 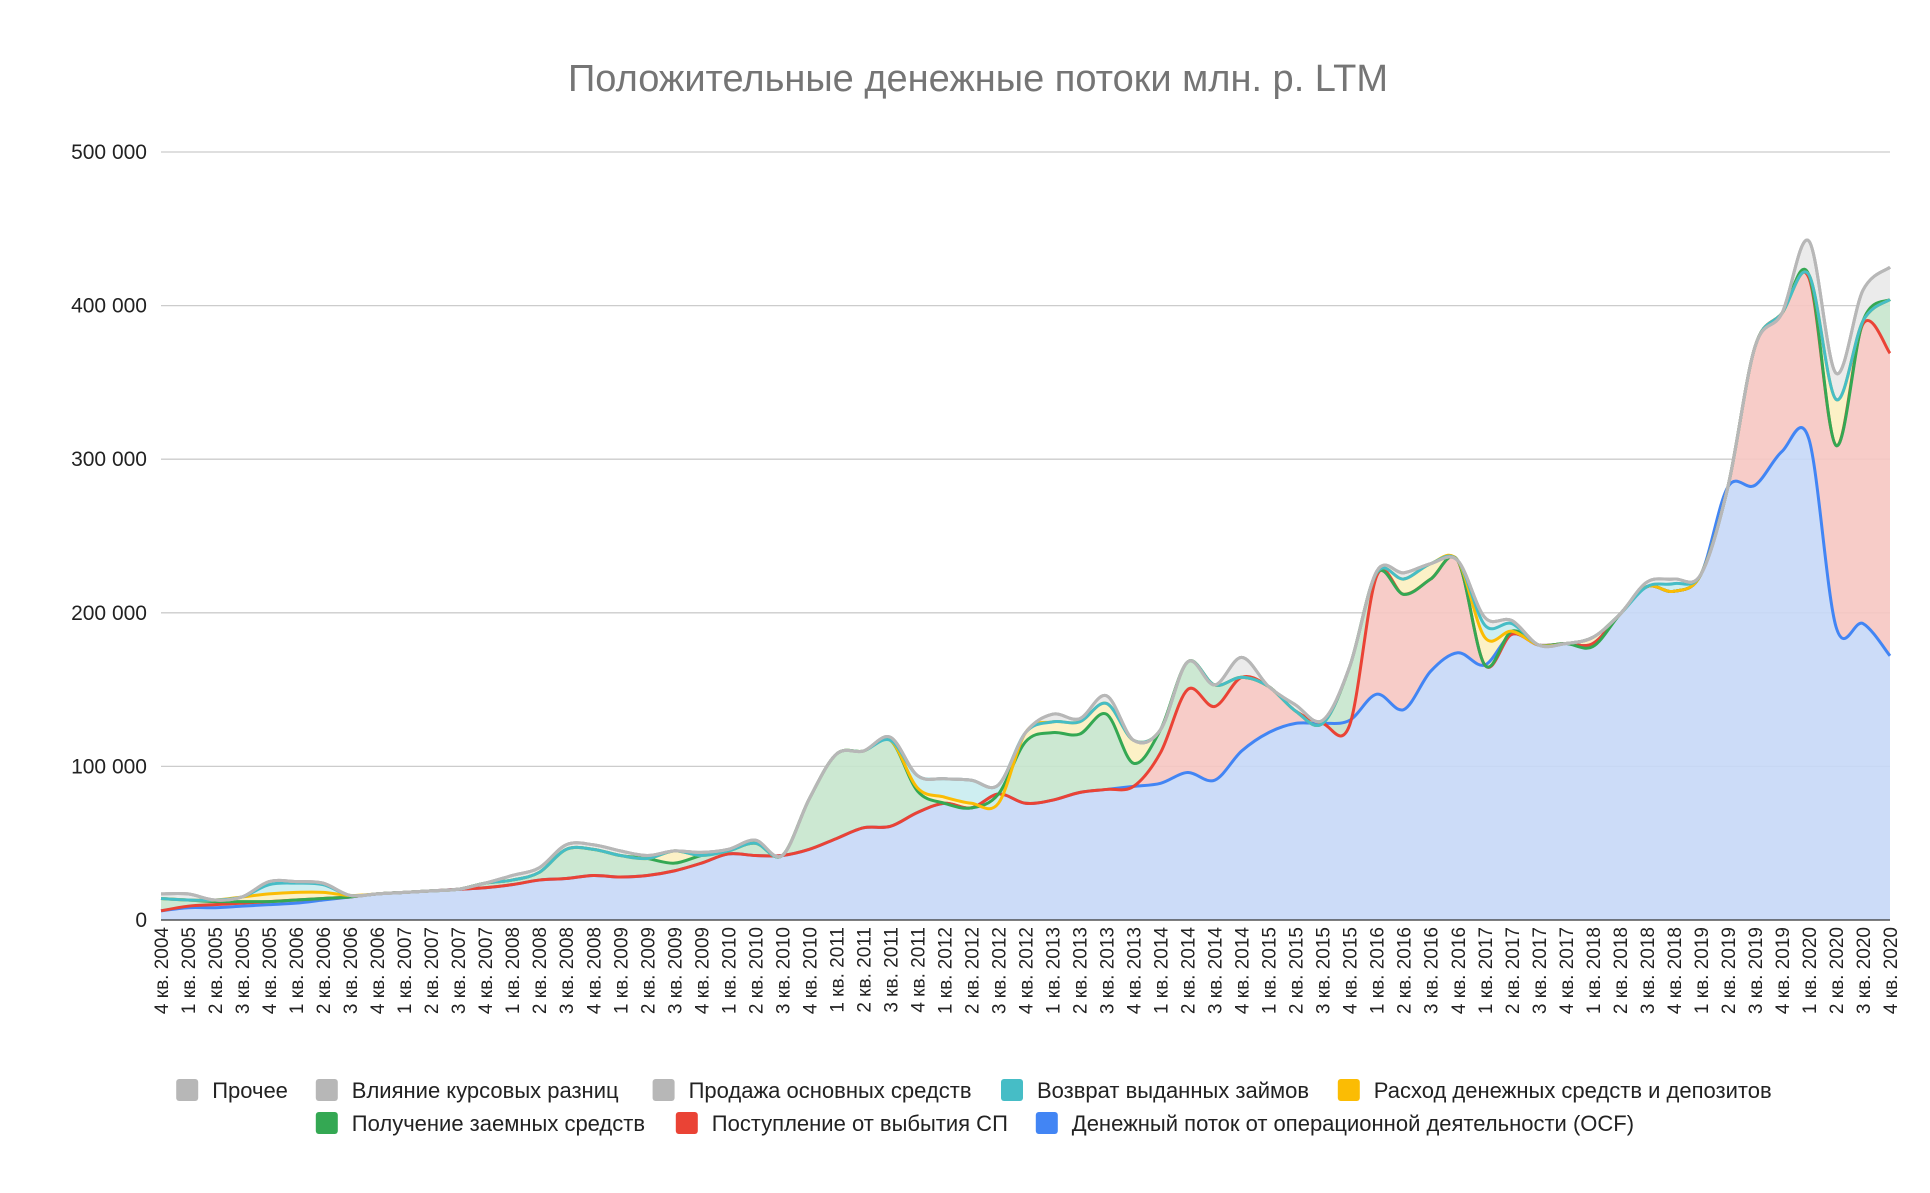 I want to click on legend-item-возврат-выданных-займов: Возврат выданных займов, so click(x=1155, y=1090).